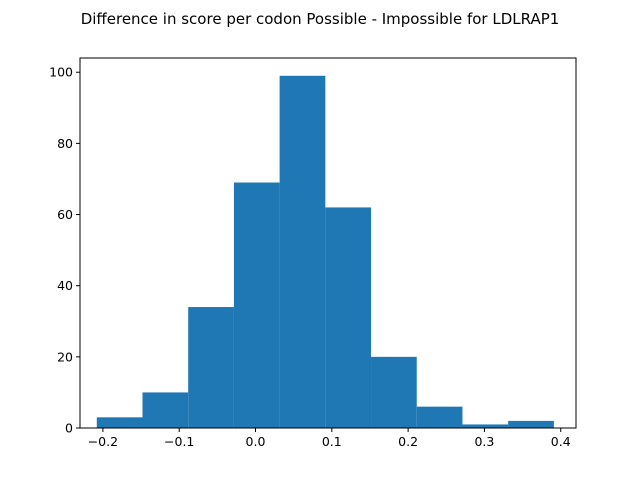  Describe the element at coordinates (408, 441) in the screenshot. I see `x-tick-label: 0.2` at that location.